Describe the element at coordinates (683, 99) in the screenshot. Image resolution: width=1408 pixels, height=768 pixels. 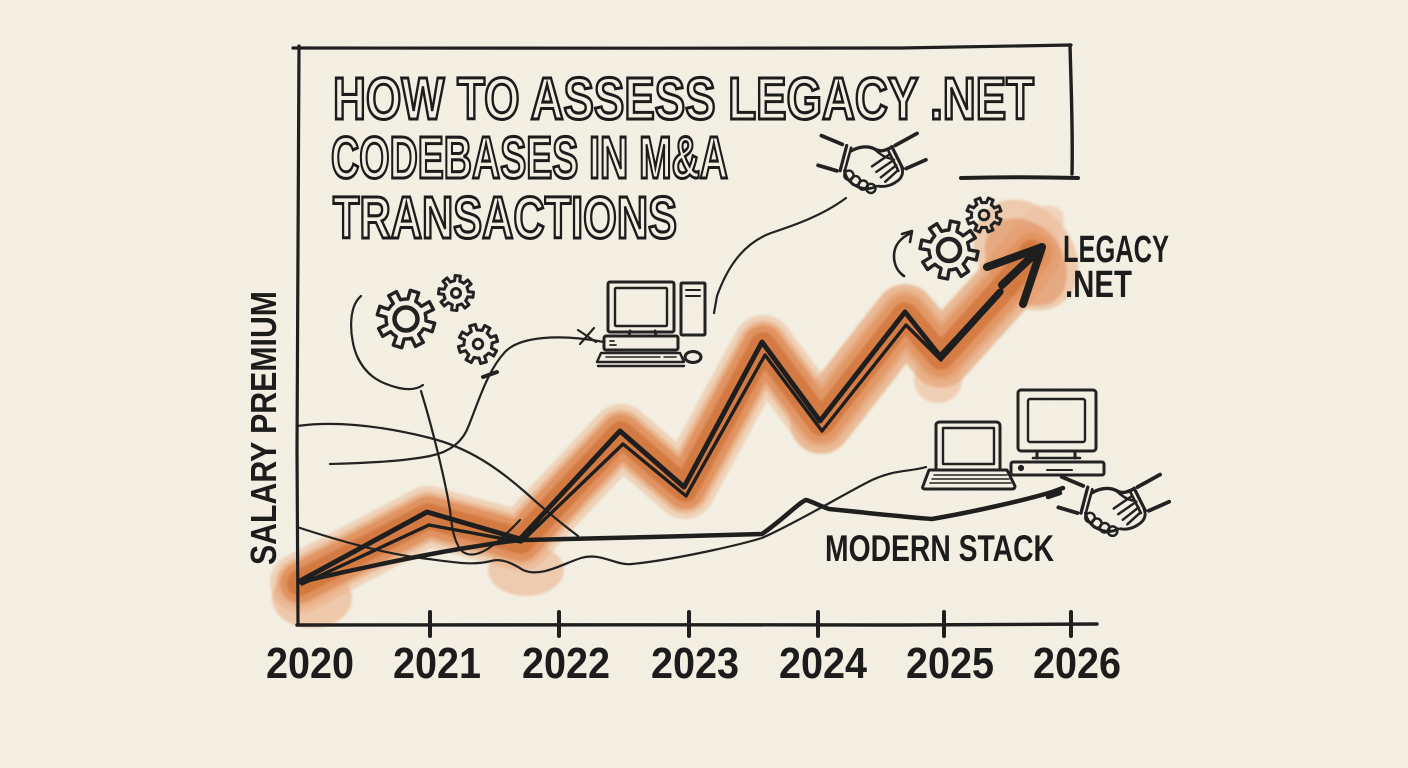
I see `svg-text: HOW TO ASSESS LEGACY .NET` at that location.